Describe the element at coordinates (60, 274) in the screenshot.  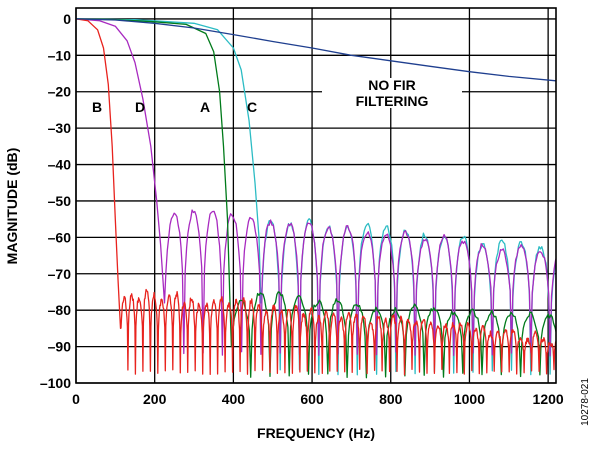
I see `y-tick-label: –70` at that location.